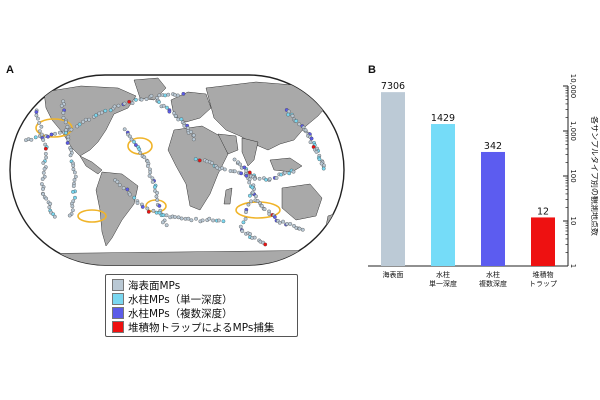  What do you see at coordinates (198, 168) in the screenshot?
I see `africa` at bounding box center [198, 168].